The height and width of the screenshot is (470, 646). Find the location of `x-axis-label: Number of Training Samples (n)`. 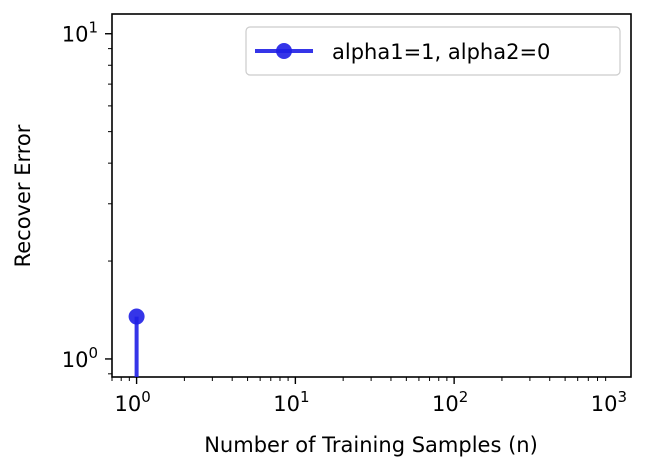

x-axis-label: Number of Training Samples (n) is located at coordinates (371, 445).